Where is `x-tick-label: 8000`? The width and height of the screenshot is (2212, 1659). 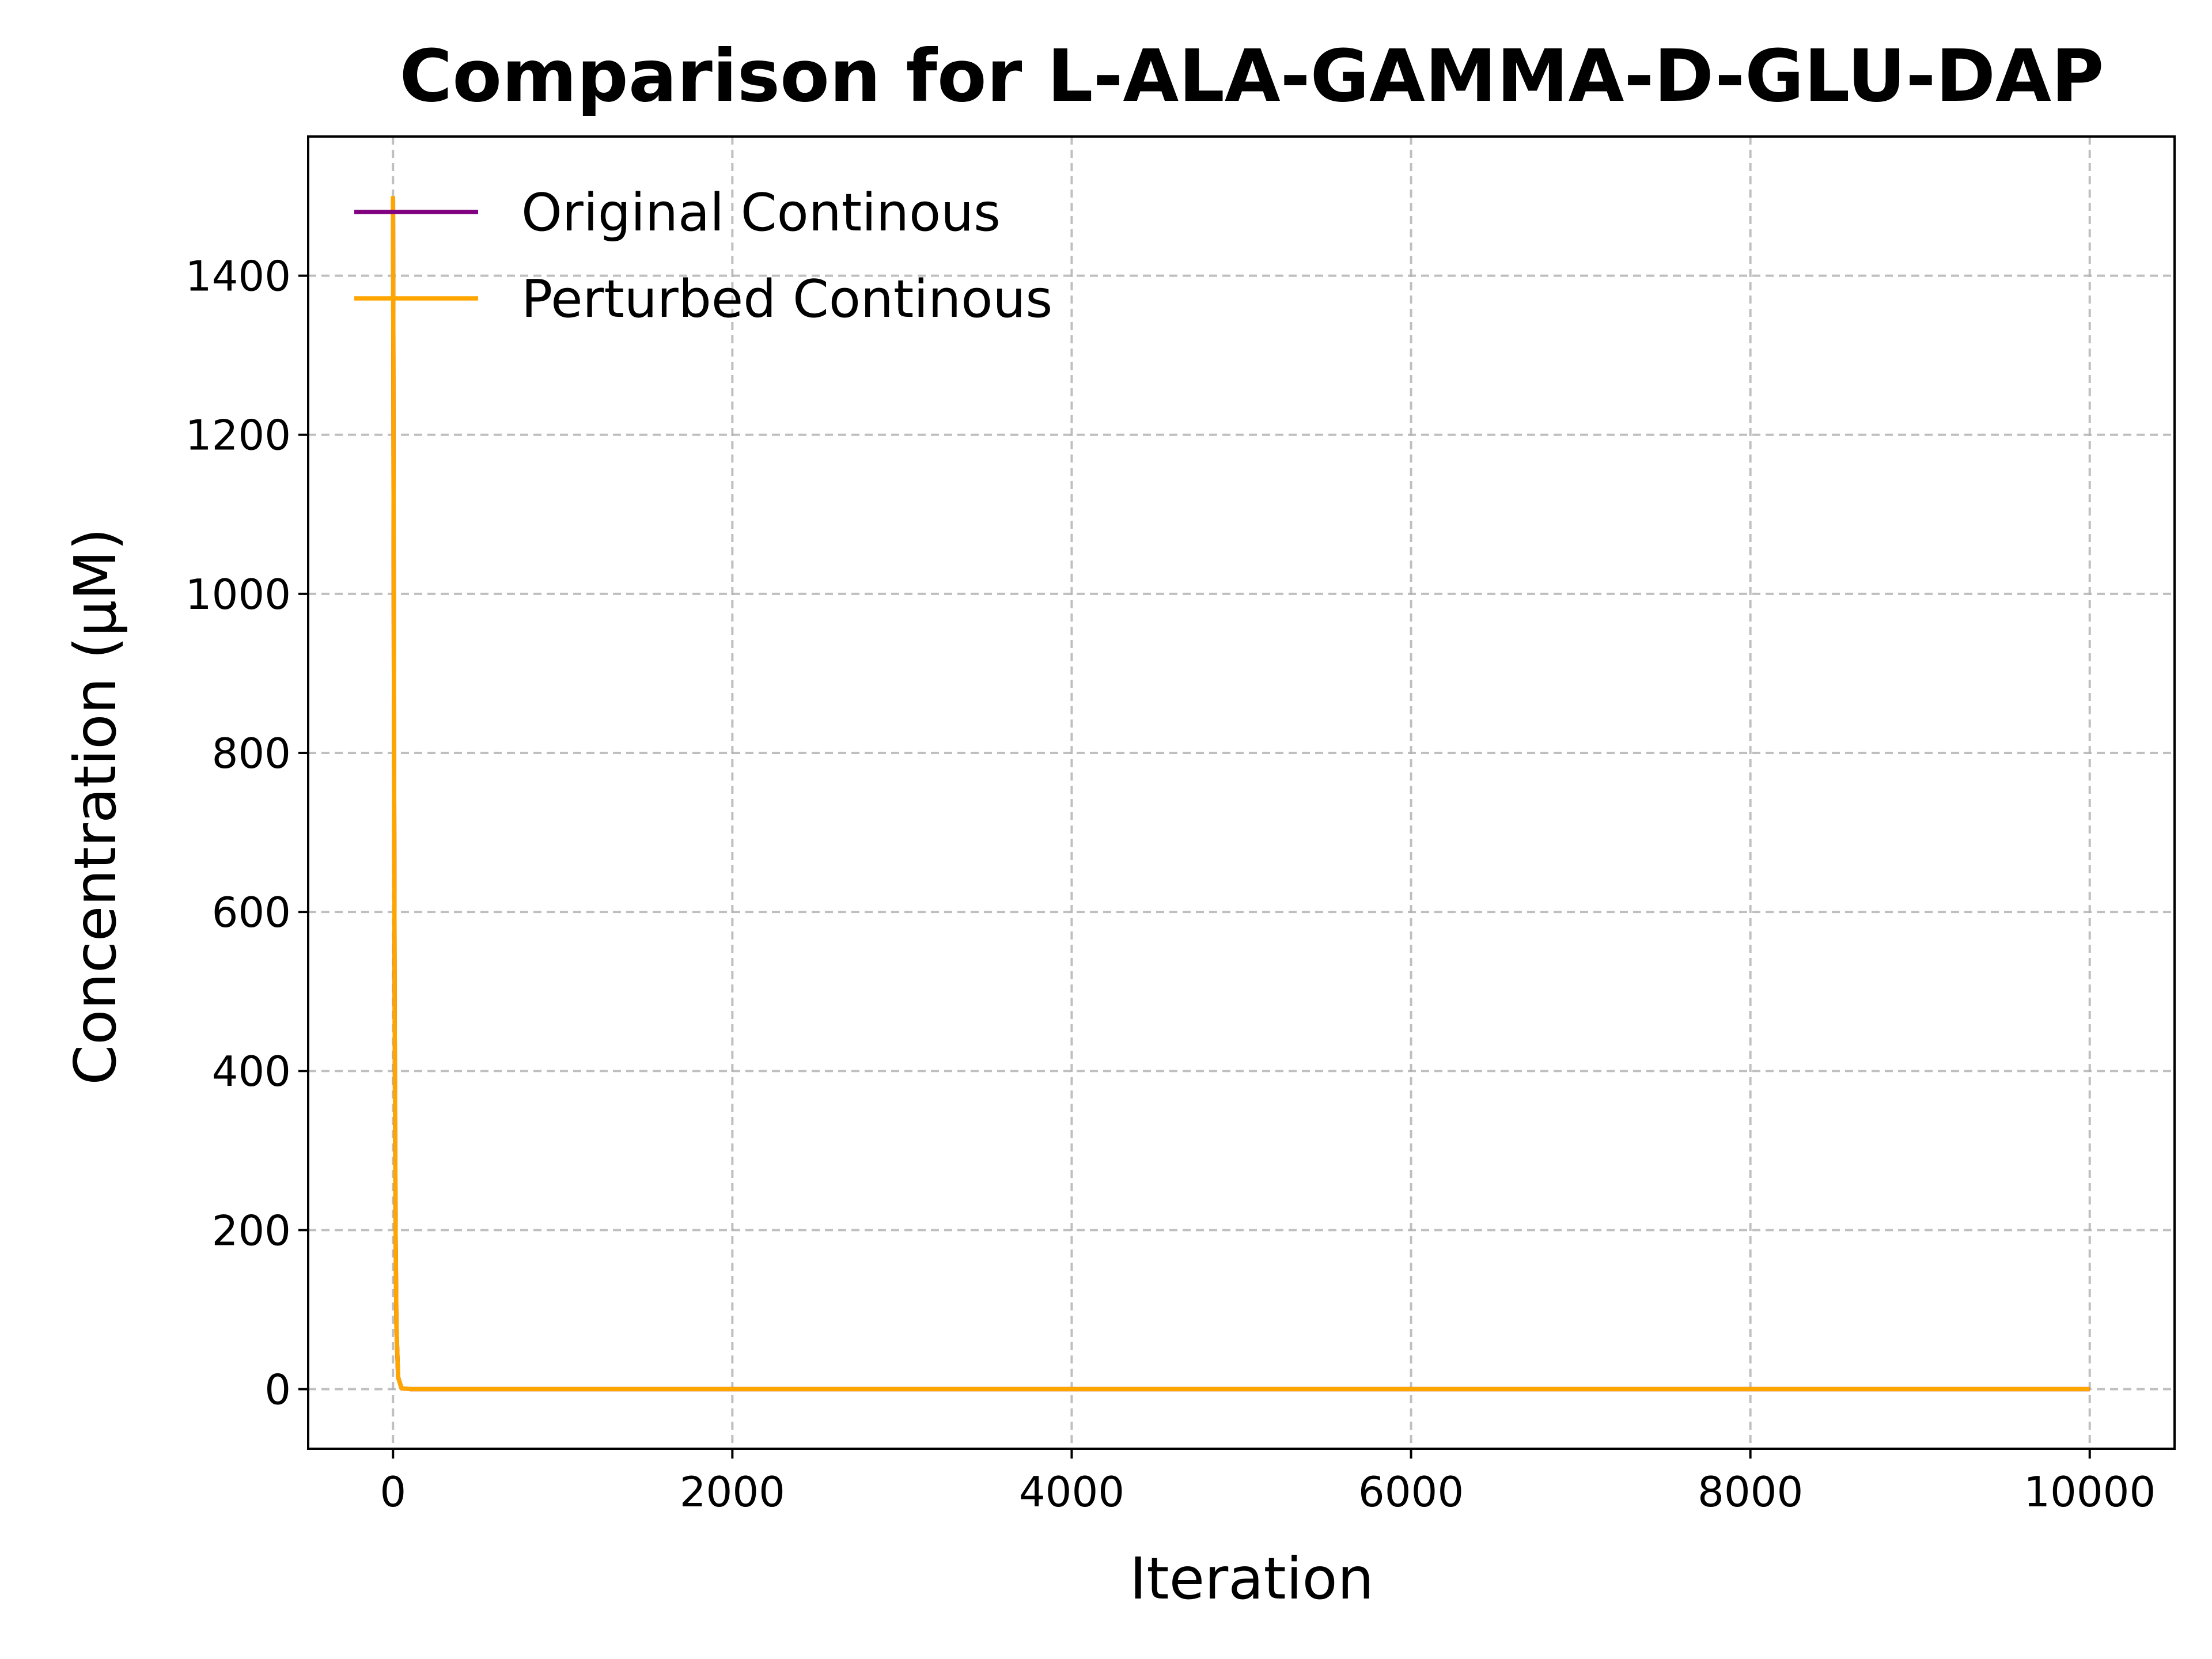 x-tick-label: 8000 is located at coordinates (1750, 1492).